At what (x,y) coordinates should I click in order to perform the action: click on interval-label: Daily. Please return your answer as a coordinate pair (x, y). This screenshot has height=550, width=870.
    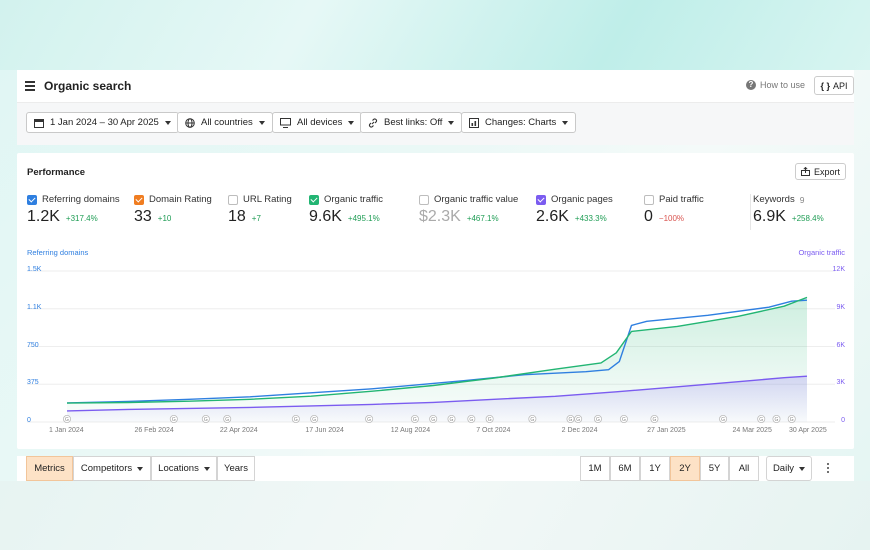
    Looking at the image, I should click on (783, 468).